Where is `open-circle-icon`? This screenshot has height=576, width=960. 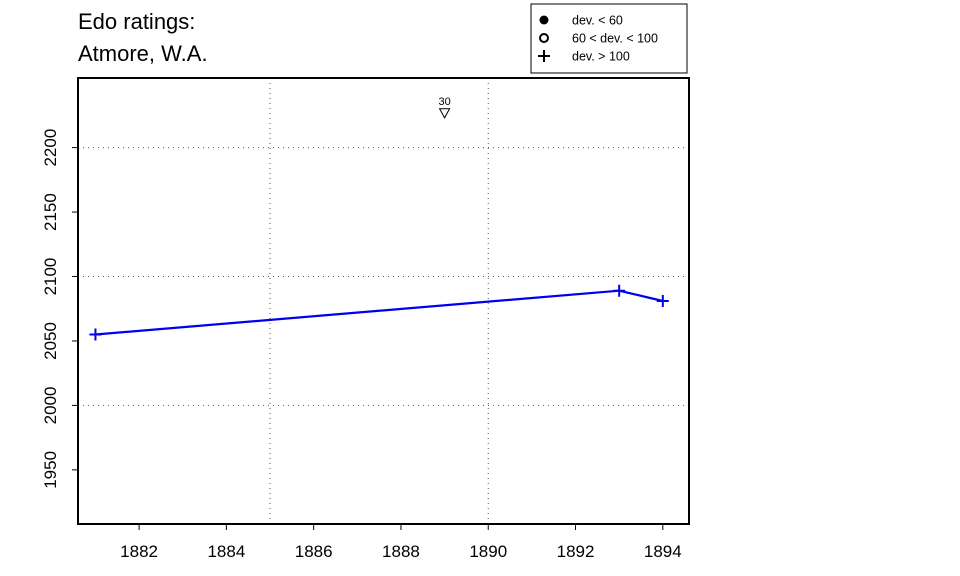
open-circle-icon is located at coordinates (544, 38).